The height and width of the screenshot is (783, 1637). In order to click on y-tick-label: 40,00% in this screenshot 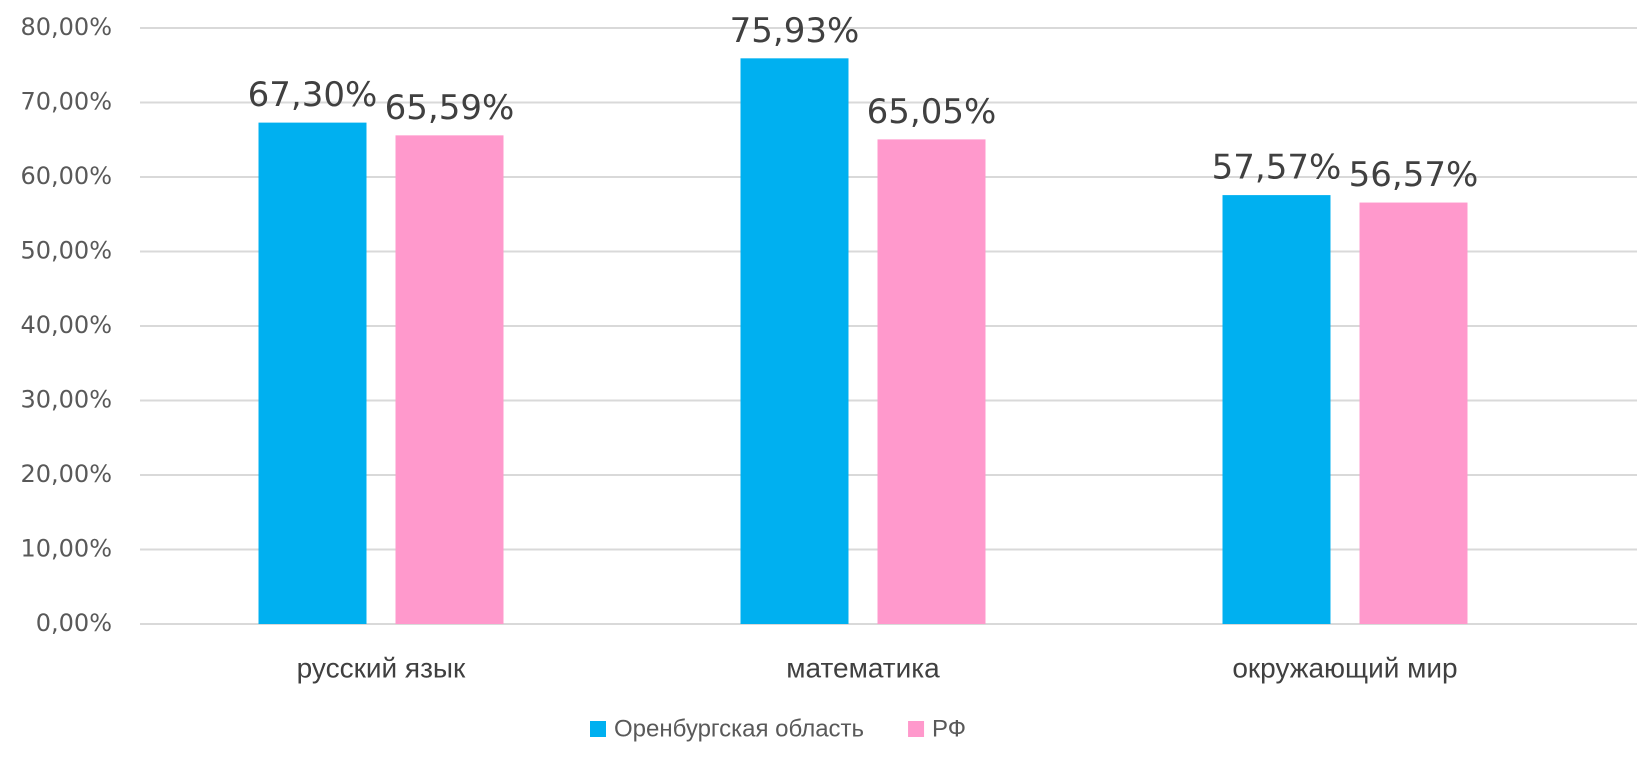, I will do `click(66, 325)`.